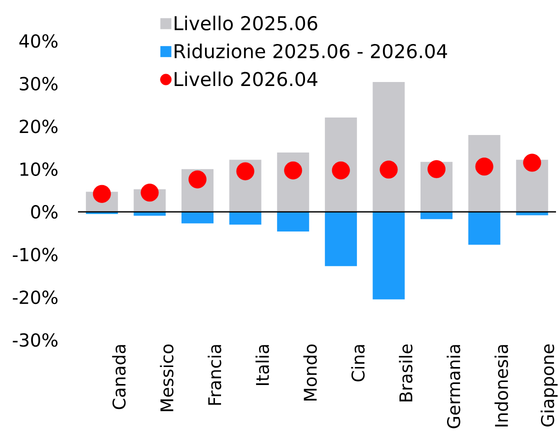 The height and width of the screenshot is (444, 558). What do you see at coordinates (119, 377) in the screenshot?
I see `x-tick-label: Canada` at bounding box center [119, 377].